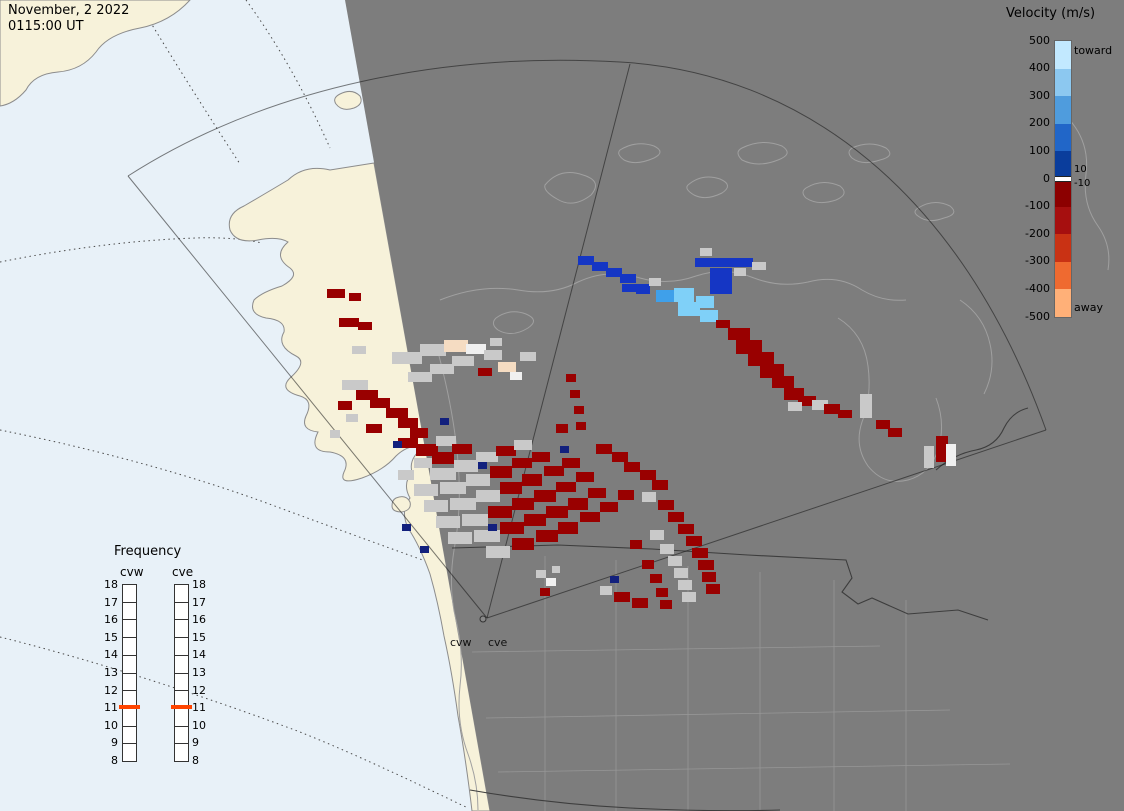  Describe the element at coordinates (114, 743) in the screenshot. I see `frequency-tick-label: 9` at that location.